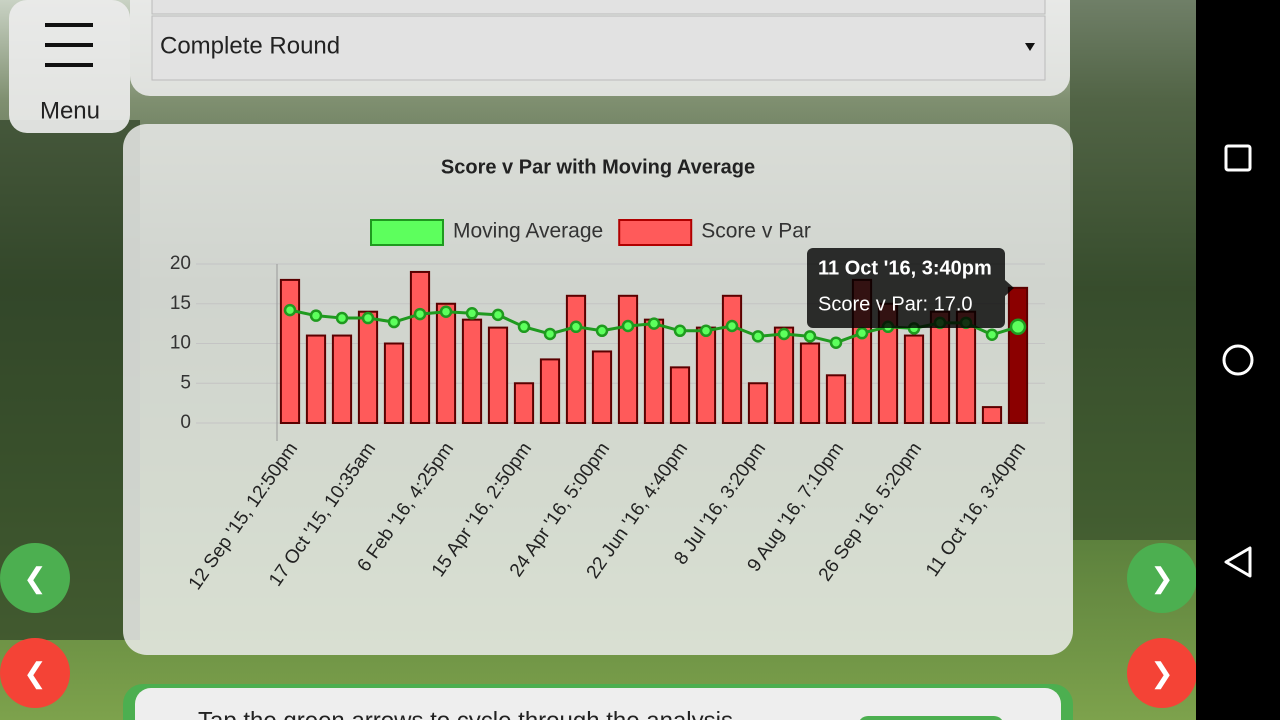 Image resolution: width=1280 pixels, height=720 pixels. What do you see at coordinates (250, 45) in the screenshot?
I see `round-select-label: Complete Round` at bounding box center [250, 45].